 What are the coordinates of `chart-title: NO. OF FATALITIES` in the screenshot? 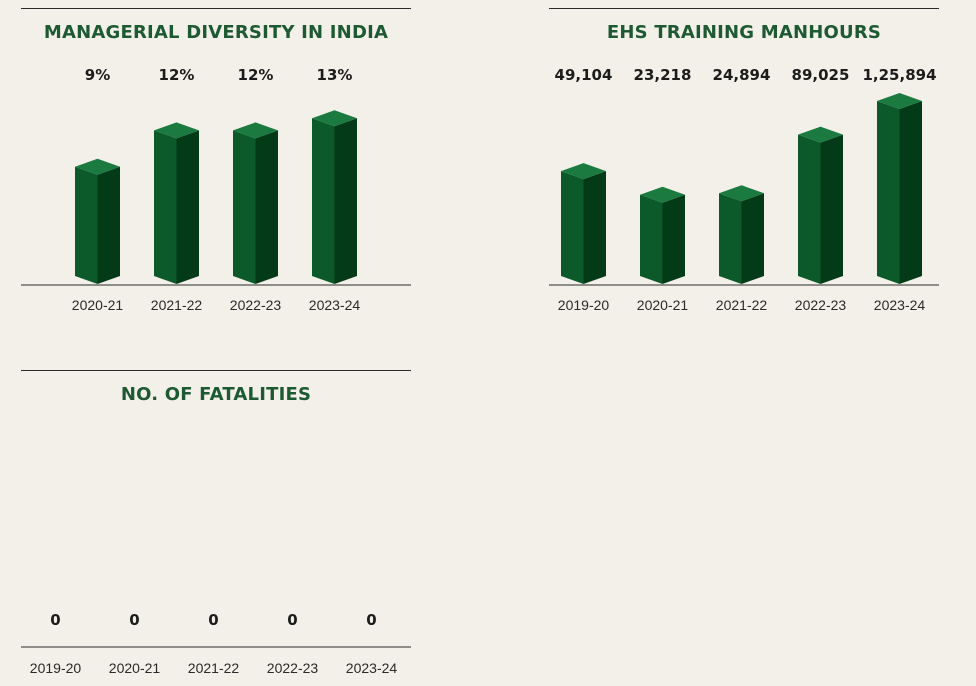 It's located at (216, 394).